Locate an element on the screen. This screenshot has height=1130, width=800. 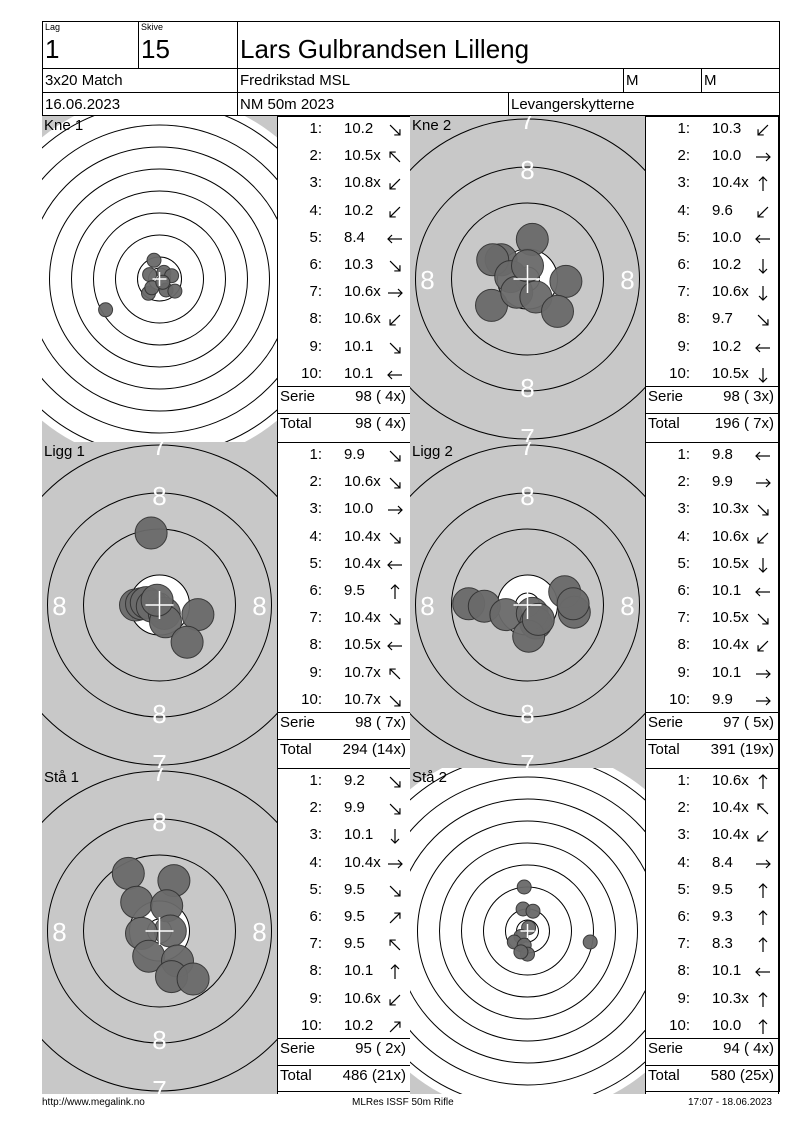
series-title: Stå 1 is located at coordinates (62, 777).